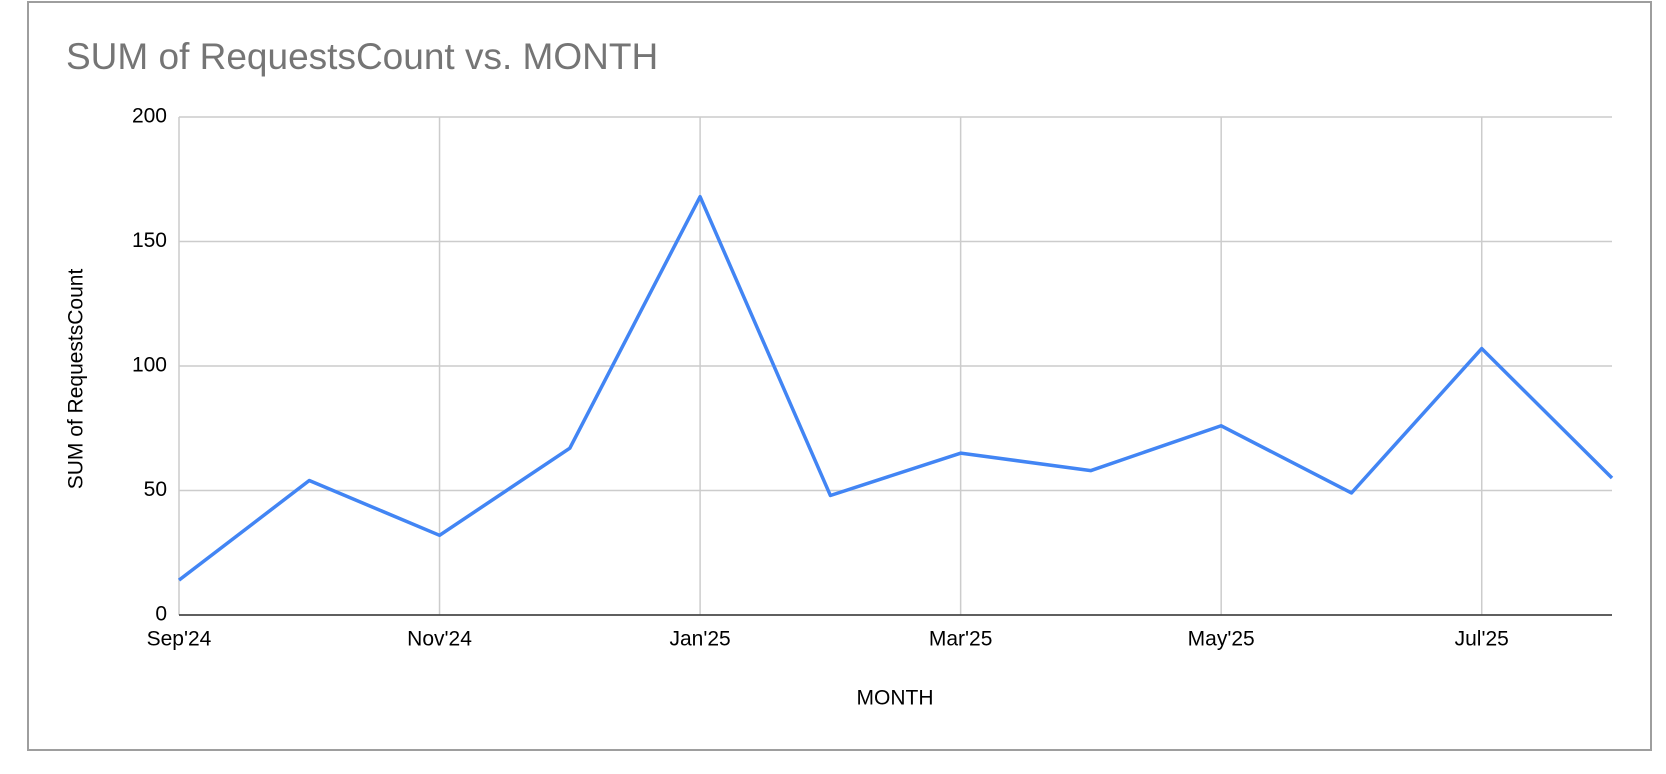 Image resolution: width=1666 pixels, height=774 pixels. I want to click on y-tick-label: 200, so click(149, 116).